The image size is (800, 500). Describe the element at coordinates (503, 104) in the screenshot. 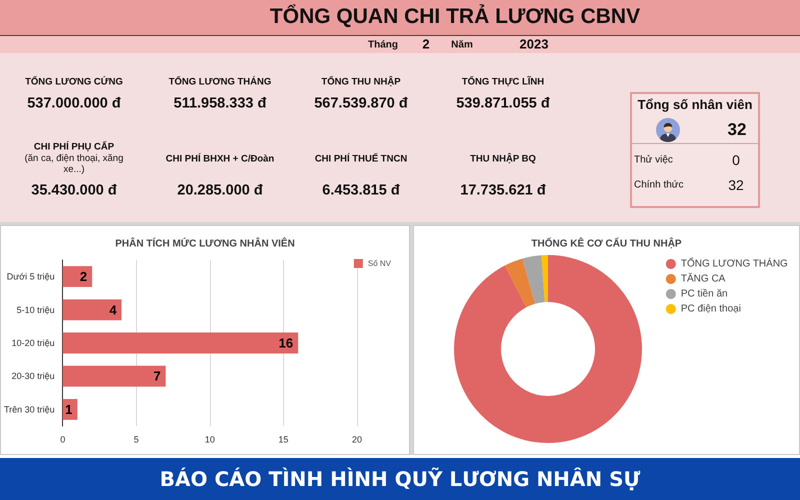

I see `text: 539.871.055 đ` at that location.